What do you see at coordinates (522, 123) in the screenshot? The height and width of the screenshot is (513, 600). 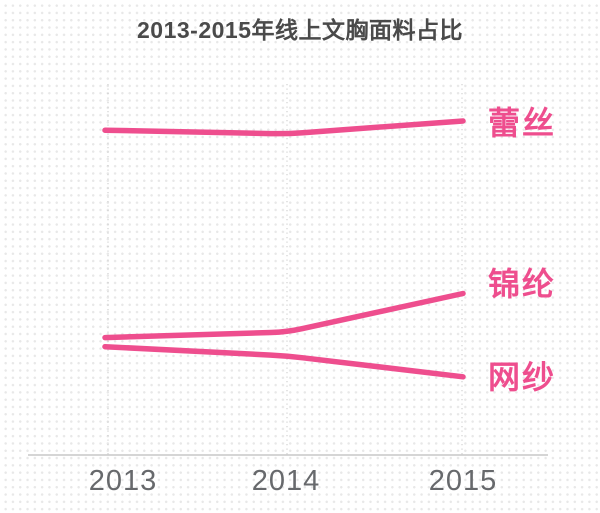 I see `series-label-lace: 蕾丝` at bounding box center [522, 123].